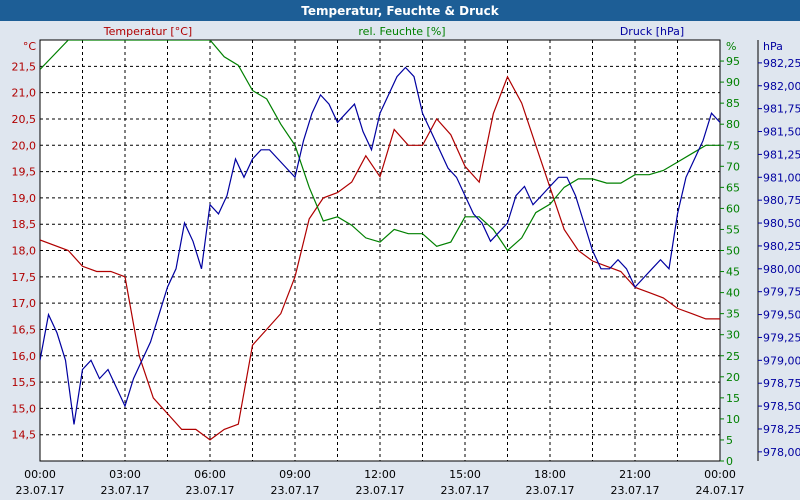 Image resolution: width=800 pixels, height=500 pixels. Describe the element at coordinates (550, 474) in the screenshot. I see `x-tick-label-time: 18:00` at that location.